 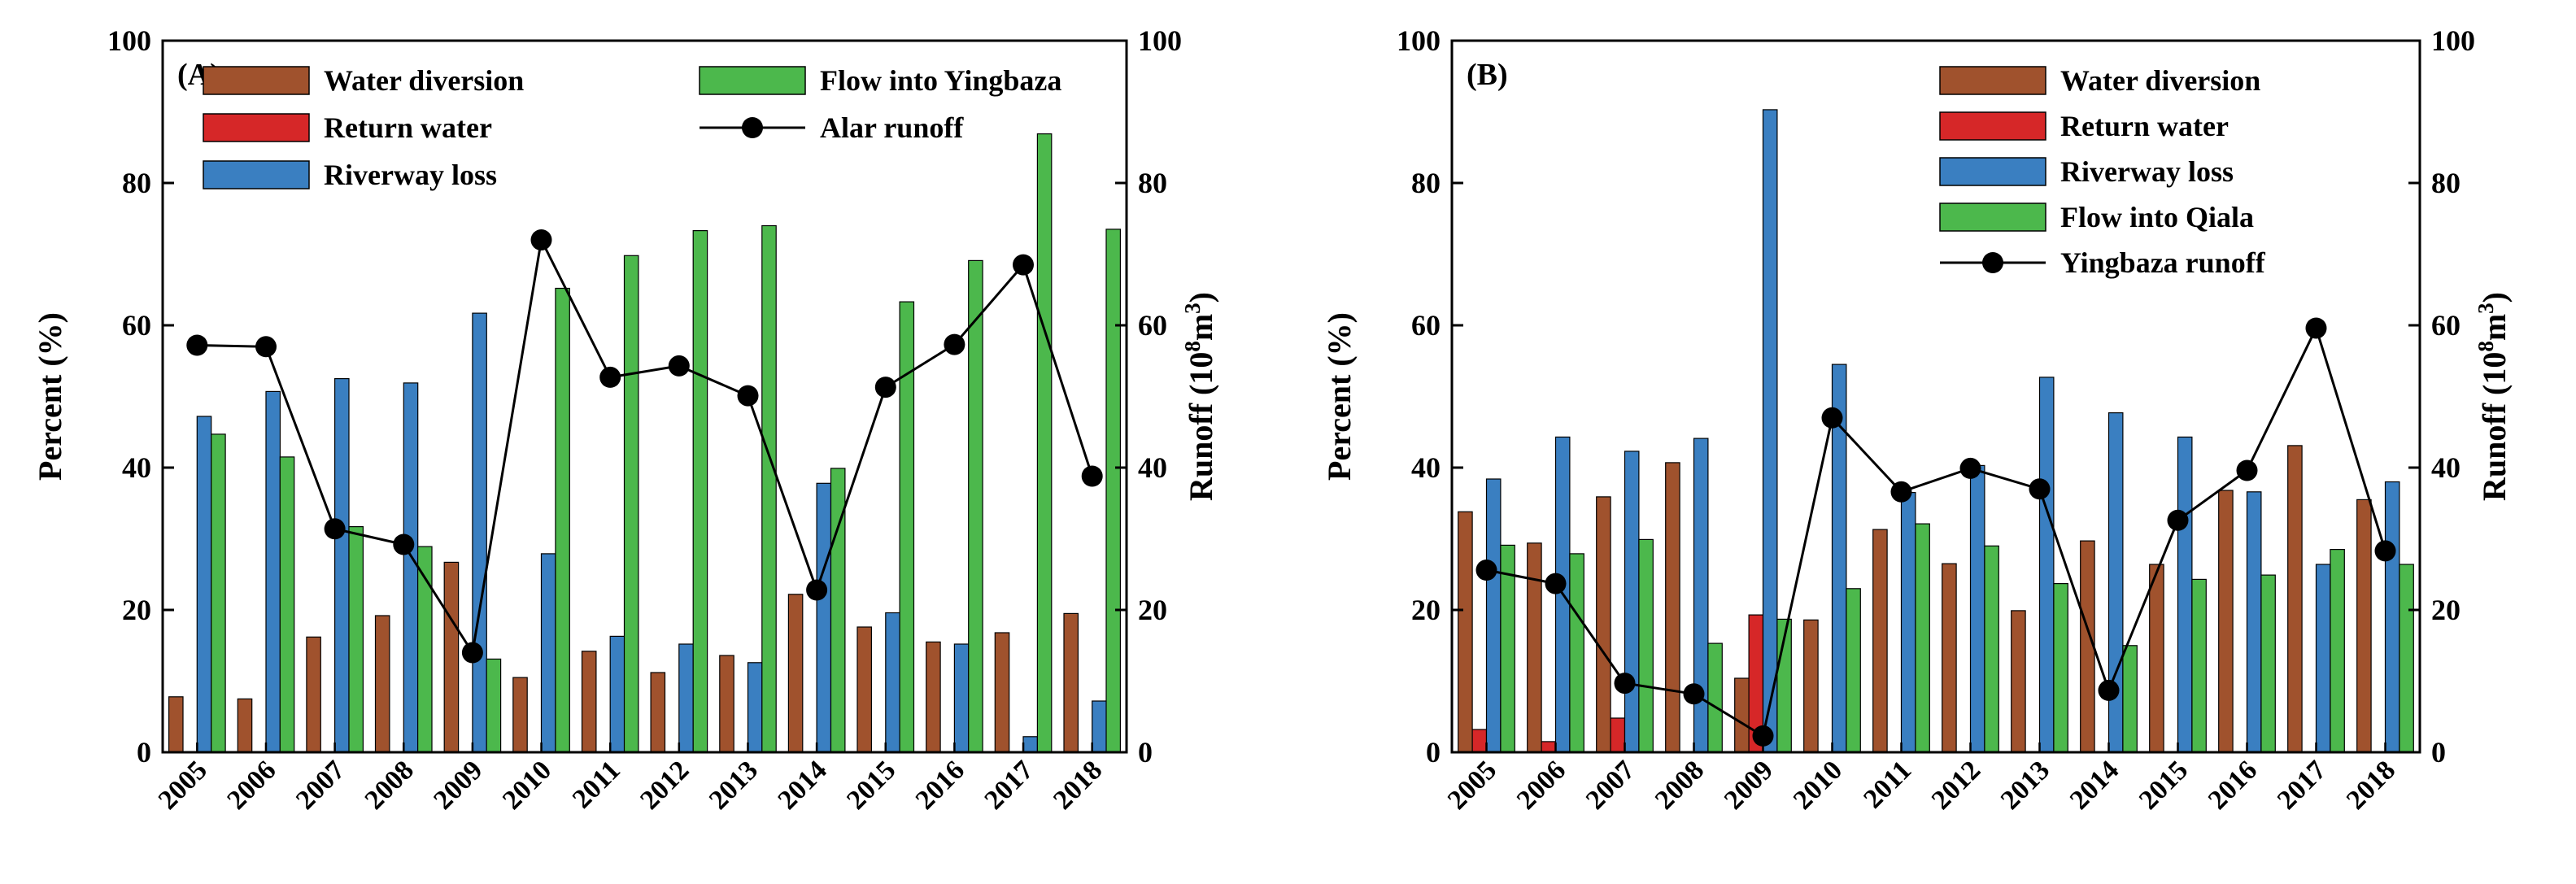 I want to click on bar-flow-into-yingbaza-2015, so click(x=907, y=527).